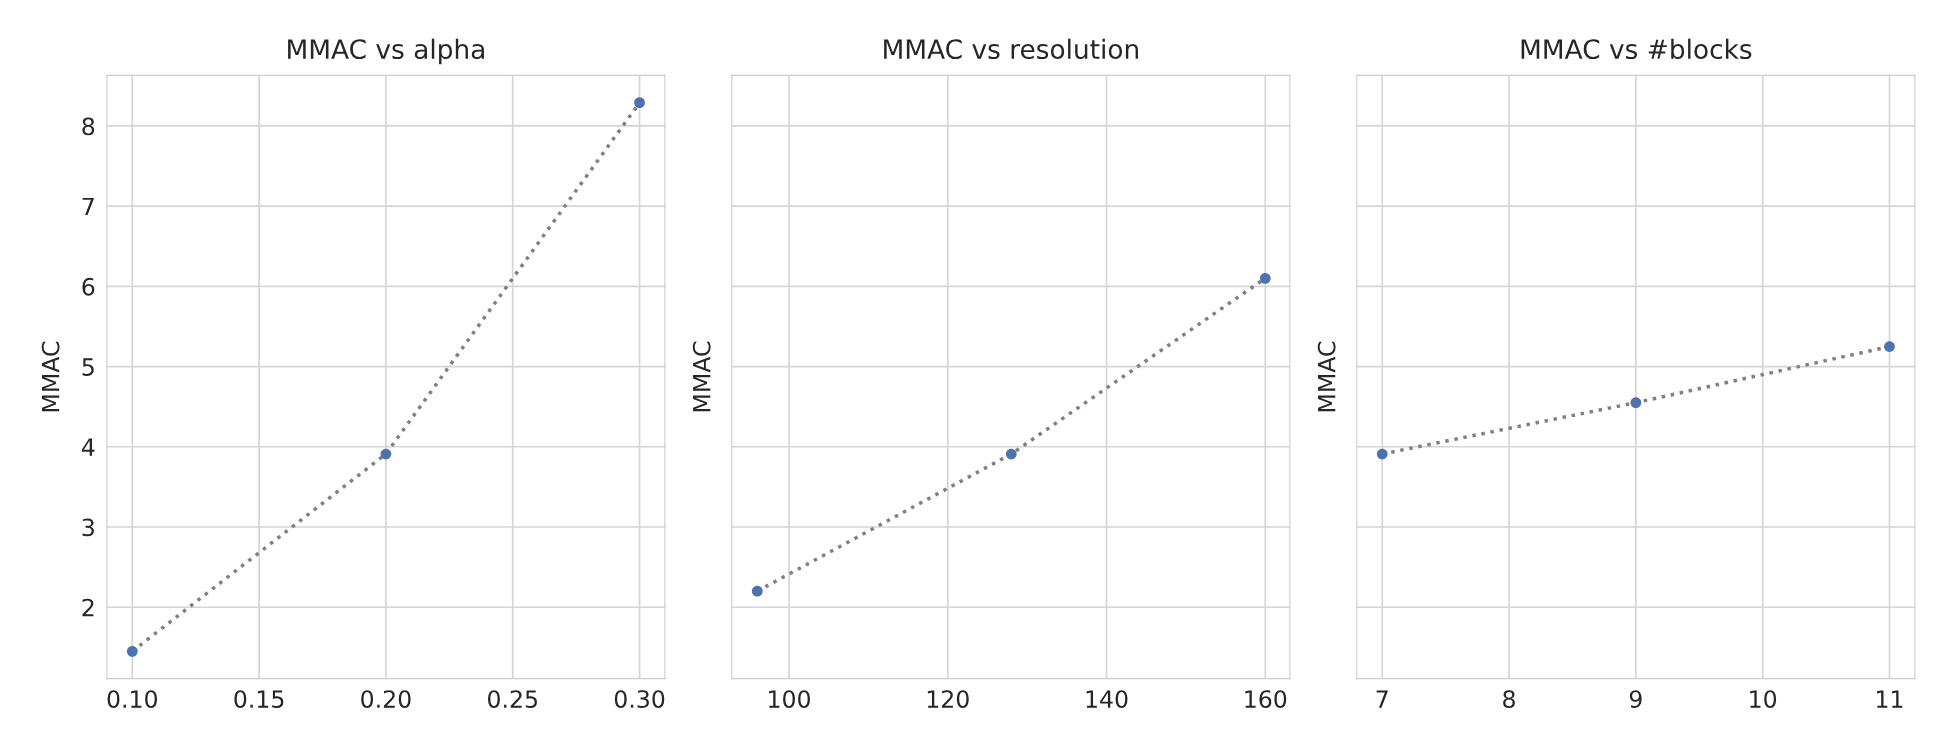 The width and height of the screenshot is (1944, 754). What do you see at coordinates (386, 699) in the screenshot?
I see `x-tick-label: 0.20` at bounding box center [386, 699].